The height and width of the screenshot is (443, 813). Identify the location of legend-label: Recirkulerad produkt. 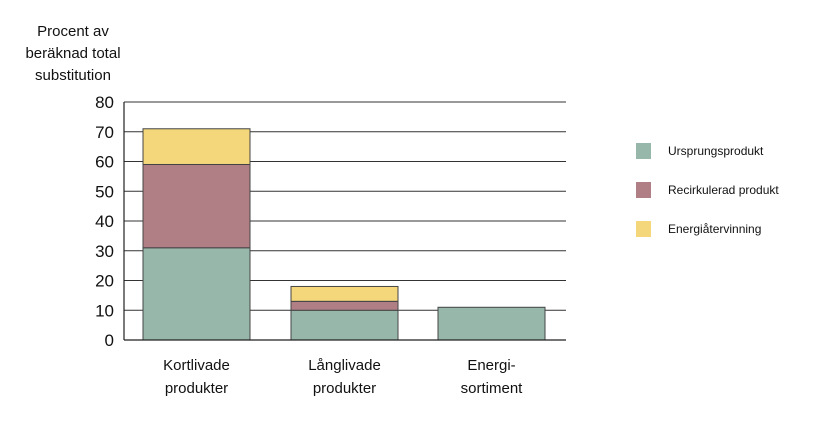
(723, 190).